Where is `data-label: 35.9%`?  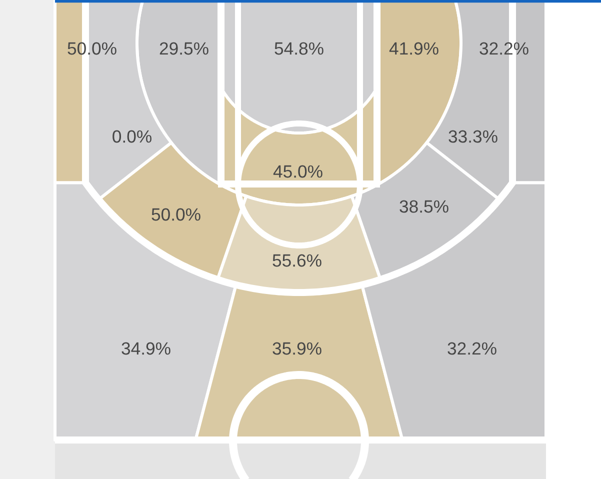 data-label: 35.9% is located at coordinates (297, 348).